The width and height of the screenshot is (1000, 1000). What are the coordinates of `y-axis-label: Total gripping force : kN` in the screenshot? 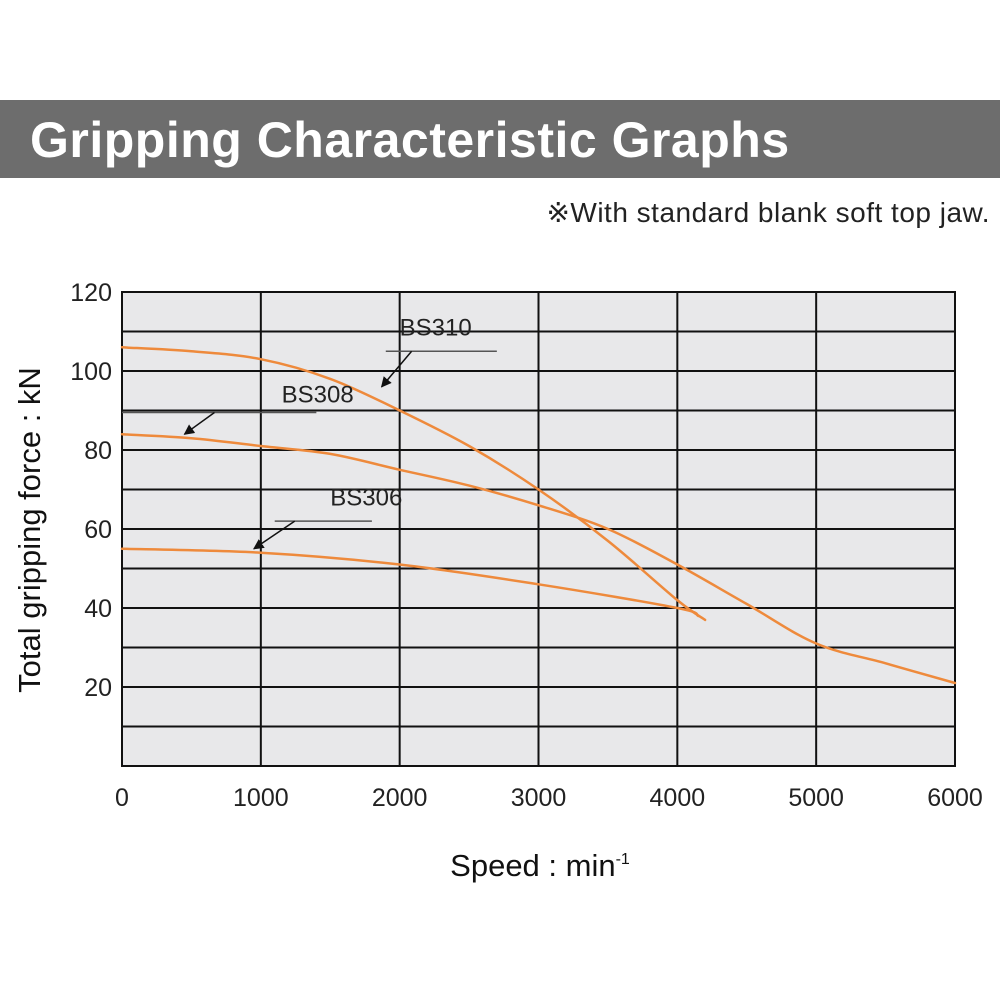 It's located at (29, 530).